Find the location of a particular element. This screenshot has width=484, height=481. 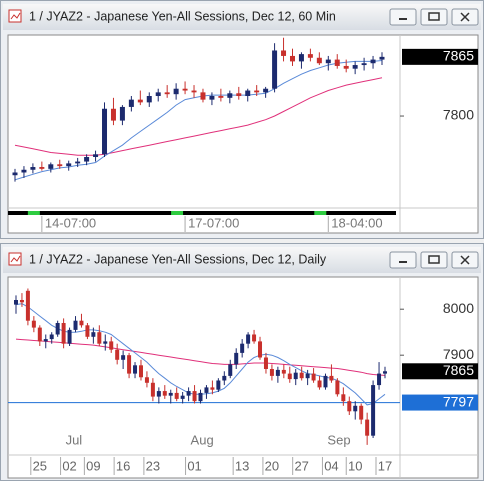

x-tick-label: 14-07:00 is located at coordinates (70, 222).